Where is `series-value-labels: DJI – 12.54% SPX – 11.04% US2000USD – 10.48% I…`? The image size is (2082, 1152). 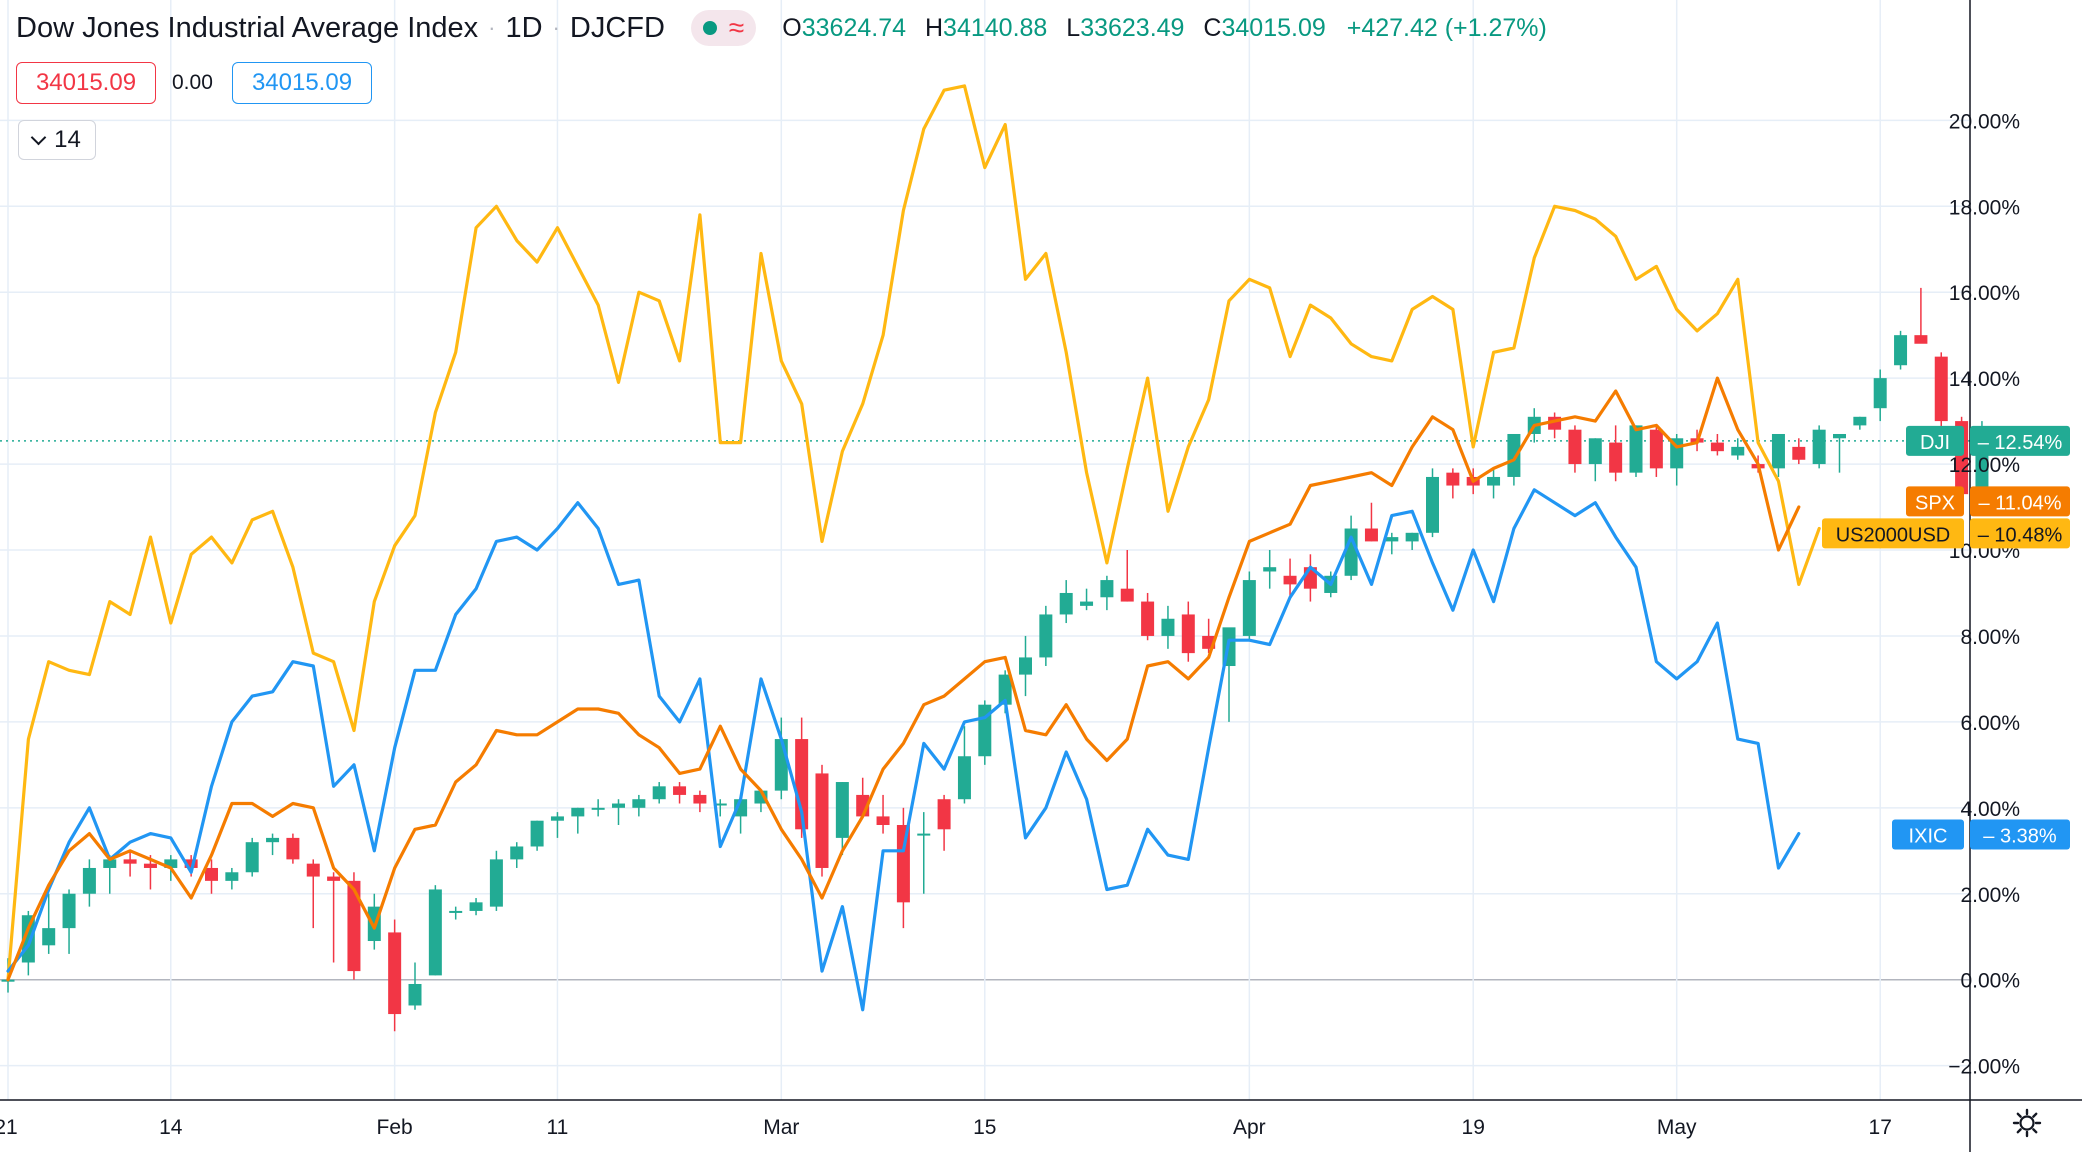
series-value-labels: DJI – 12.54% SPX – 11.04% US2000USD – 10.48% I… is located at coordinates (1946, 637).